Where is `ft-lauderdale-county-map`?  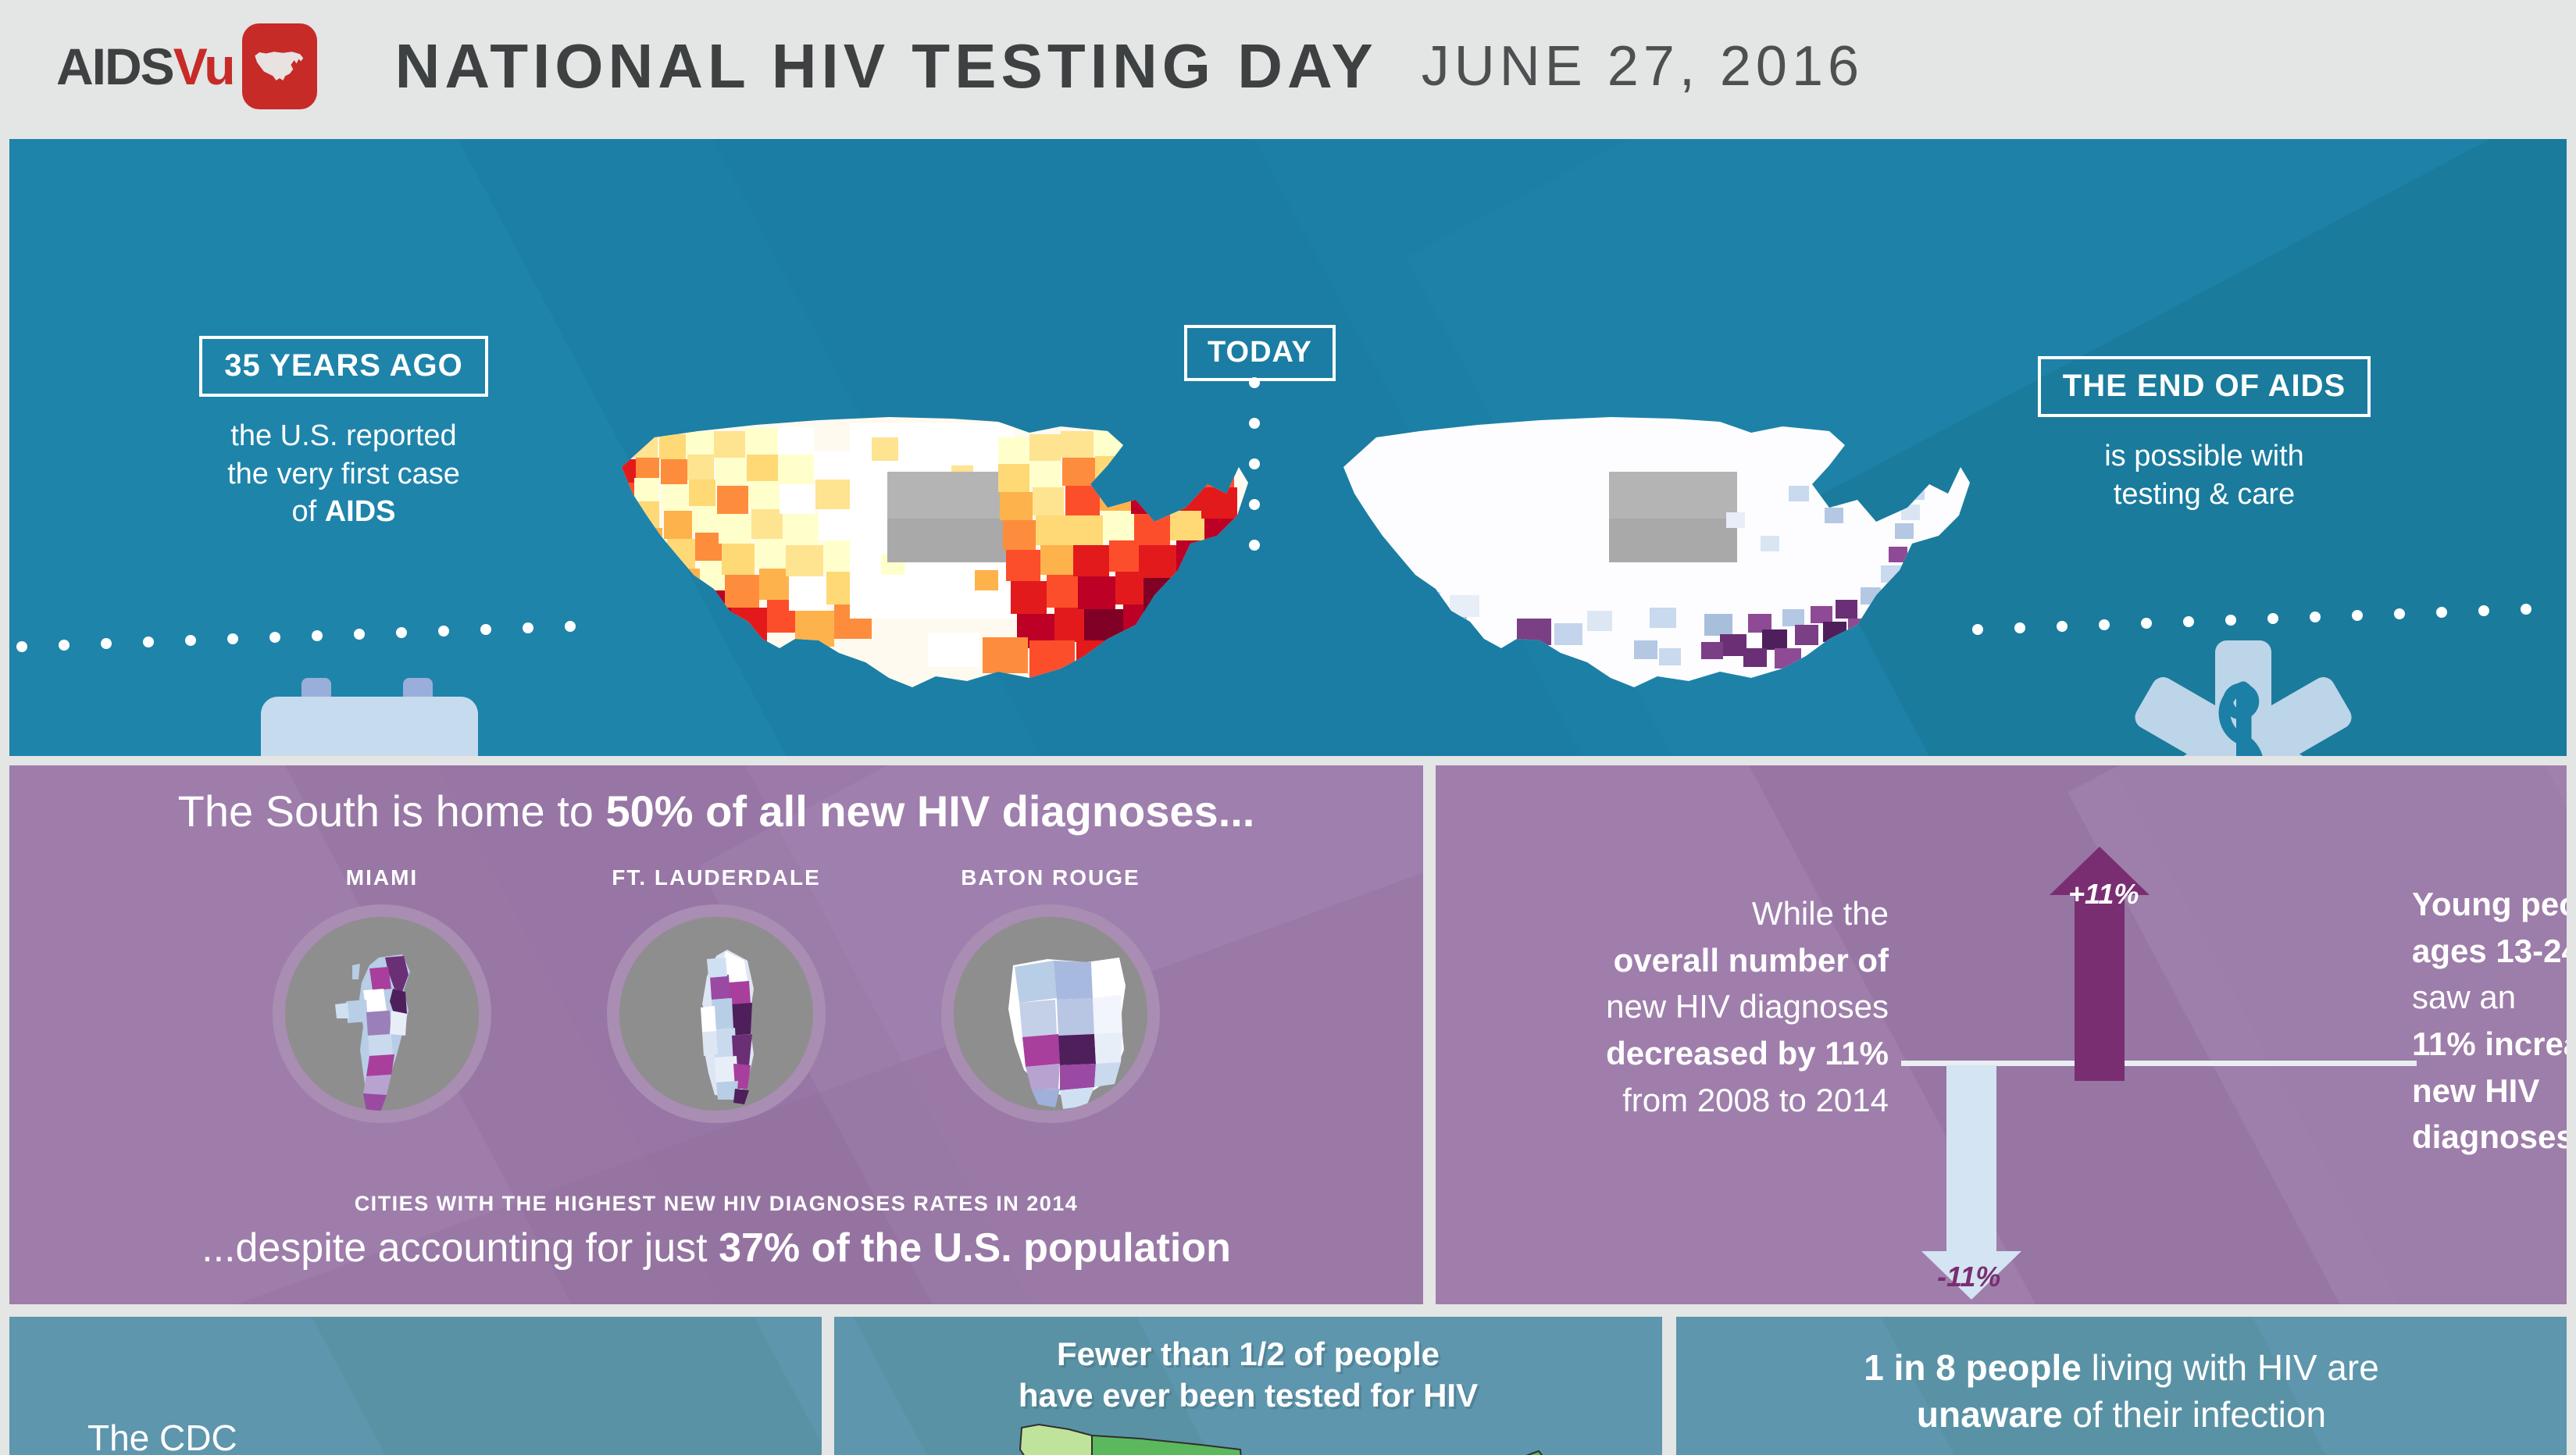 ft-lauderdale-county-map is located at coordinates (716, 1013).